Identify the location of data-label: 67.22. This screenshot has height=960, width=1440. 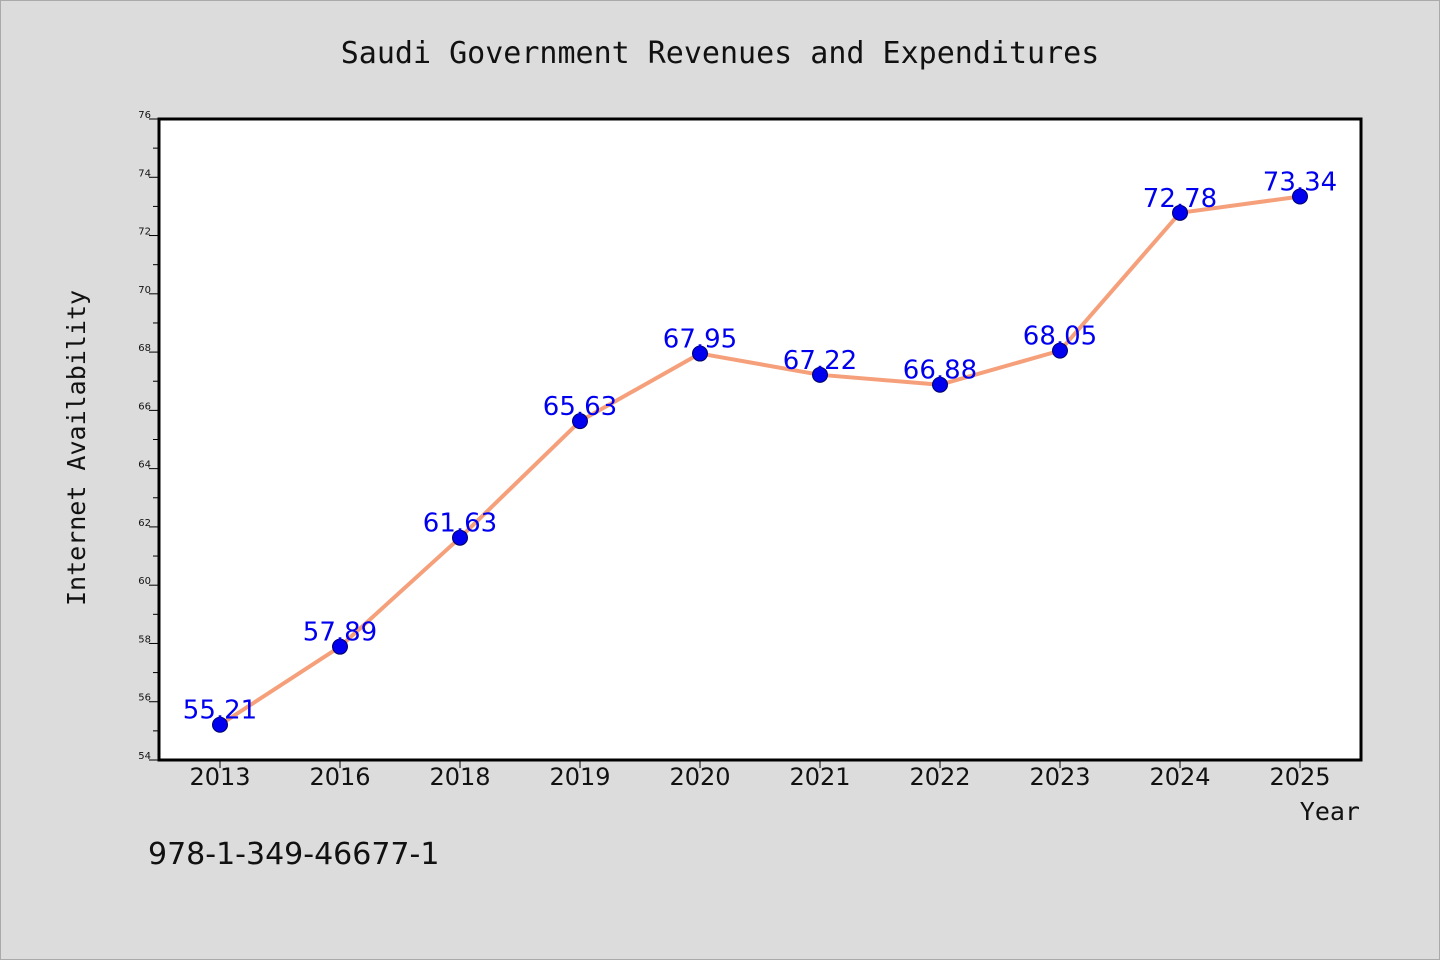
(820, 361).